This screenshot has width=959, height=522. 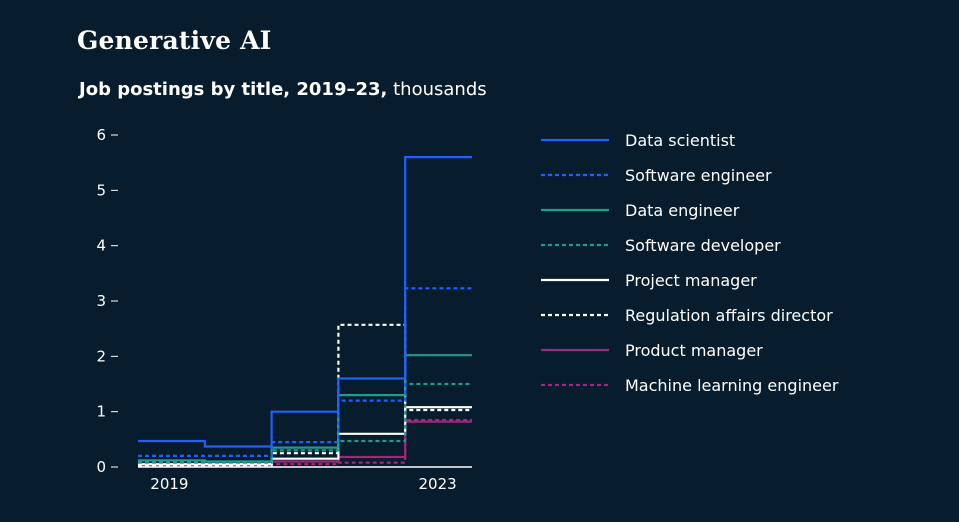 I want to click on chart-title: Generative AI, so click(x=174, y=40).